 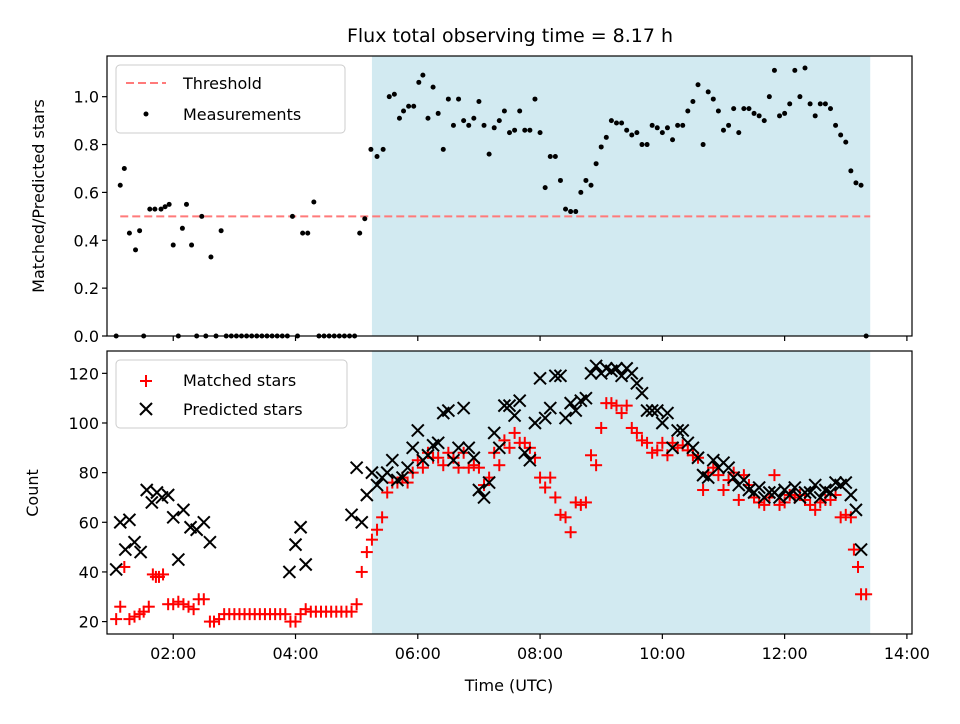 What do you see at coordinates (295, 653) in the screenshot?
I see `x-tick-label: 04:00` at bounding box center [295, 653].